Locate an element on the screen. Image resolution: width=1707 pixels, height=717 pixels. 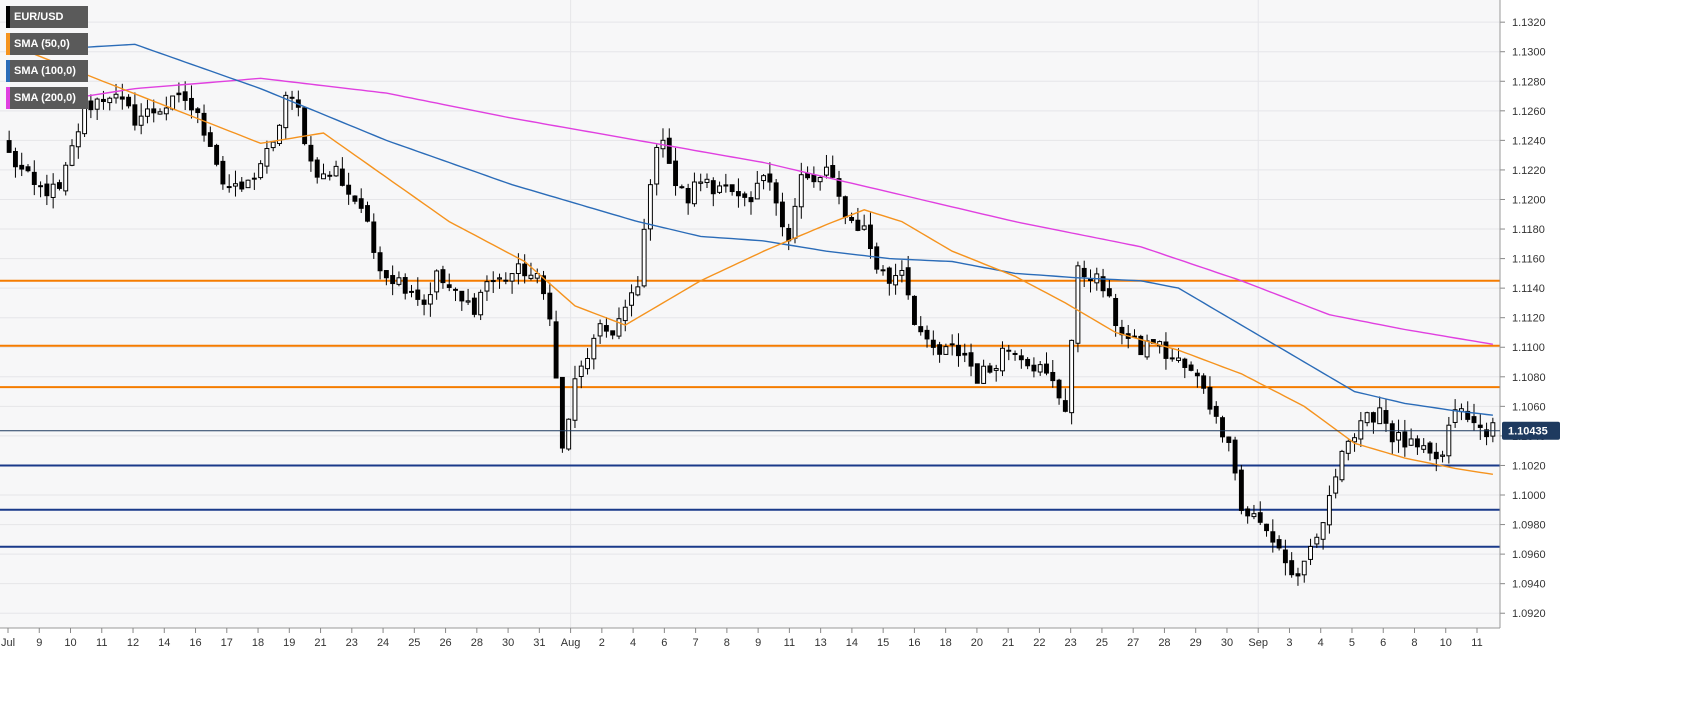
y-tick-label: 1.0960 is located at coordinates (1529, 555).